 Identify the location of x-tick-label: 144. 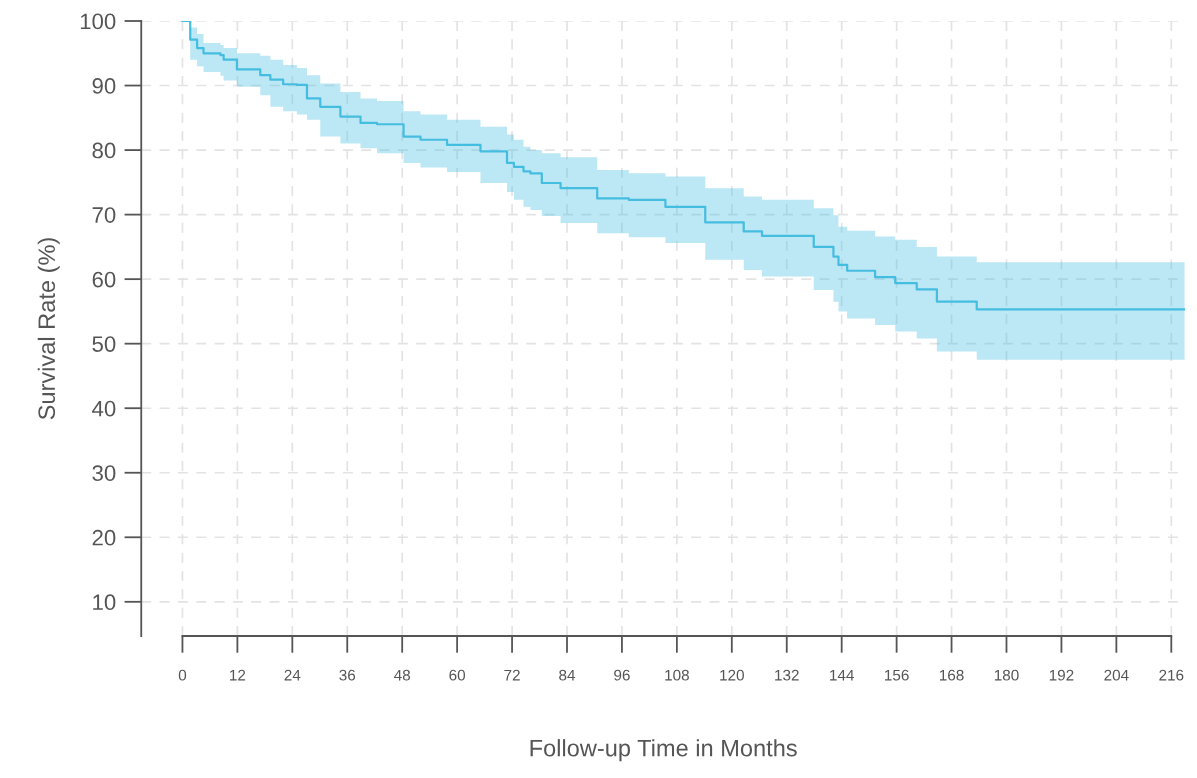
(842, 675).